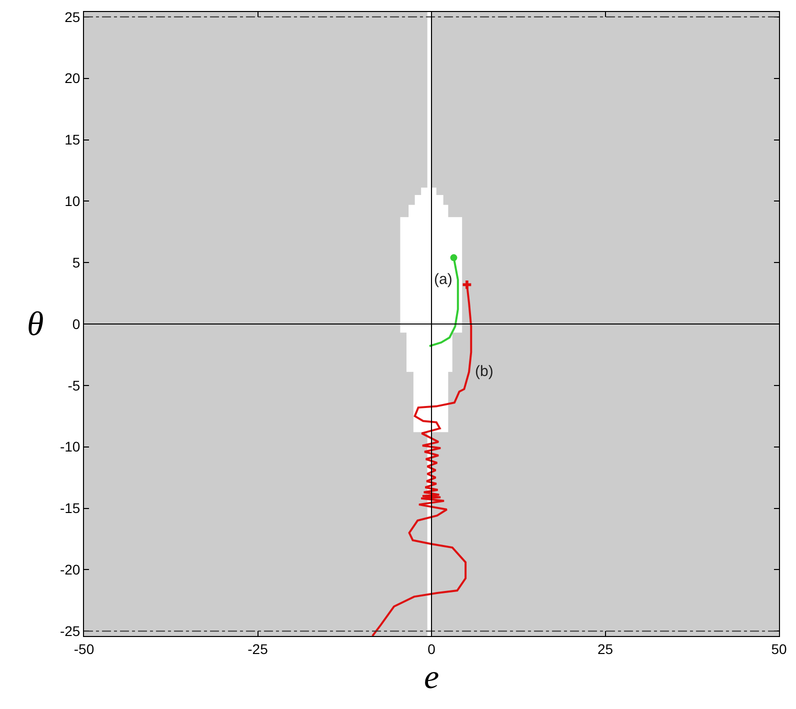 This screenshot has height=709, width=796. What do you see at coordinates (74, 385) in the screenshot?
I see `y-tick-label: -5` at bounding box center [74, 385].